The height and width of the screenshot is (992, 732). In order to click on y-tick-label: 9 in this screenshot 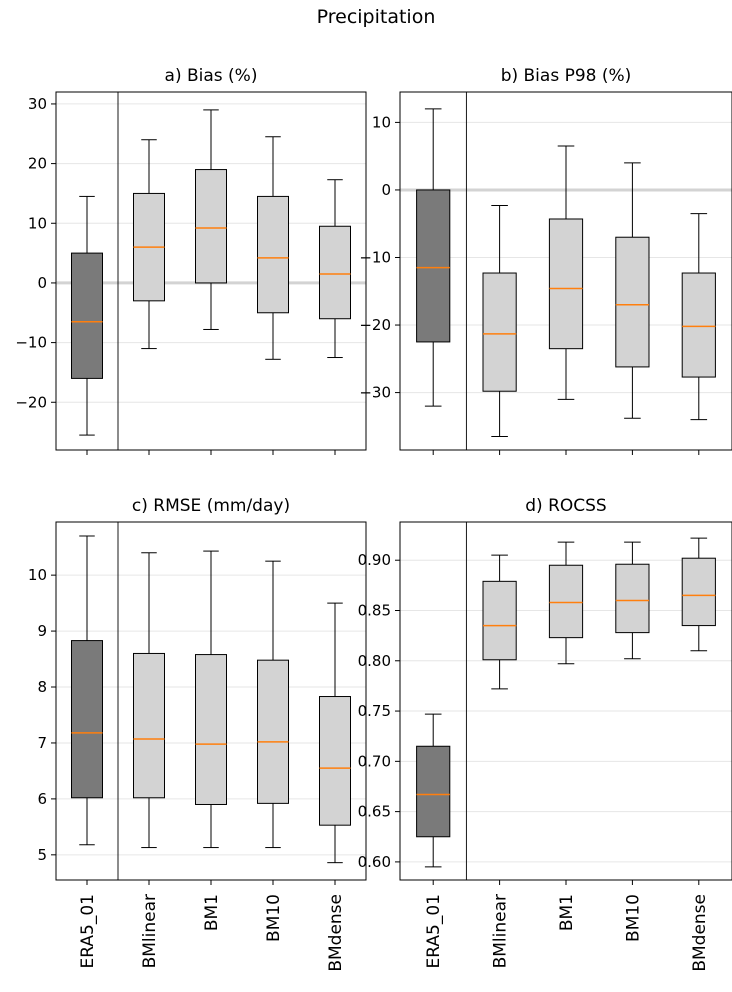, I will do `click(42, 631)`.